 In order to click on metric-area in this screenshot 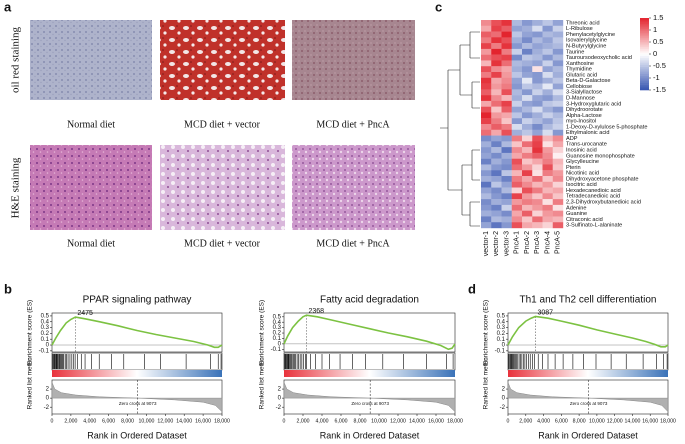, I will do `click(369, 397)`.